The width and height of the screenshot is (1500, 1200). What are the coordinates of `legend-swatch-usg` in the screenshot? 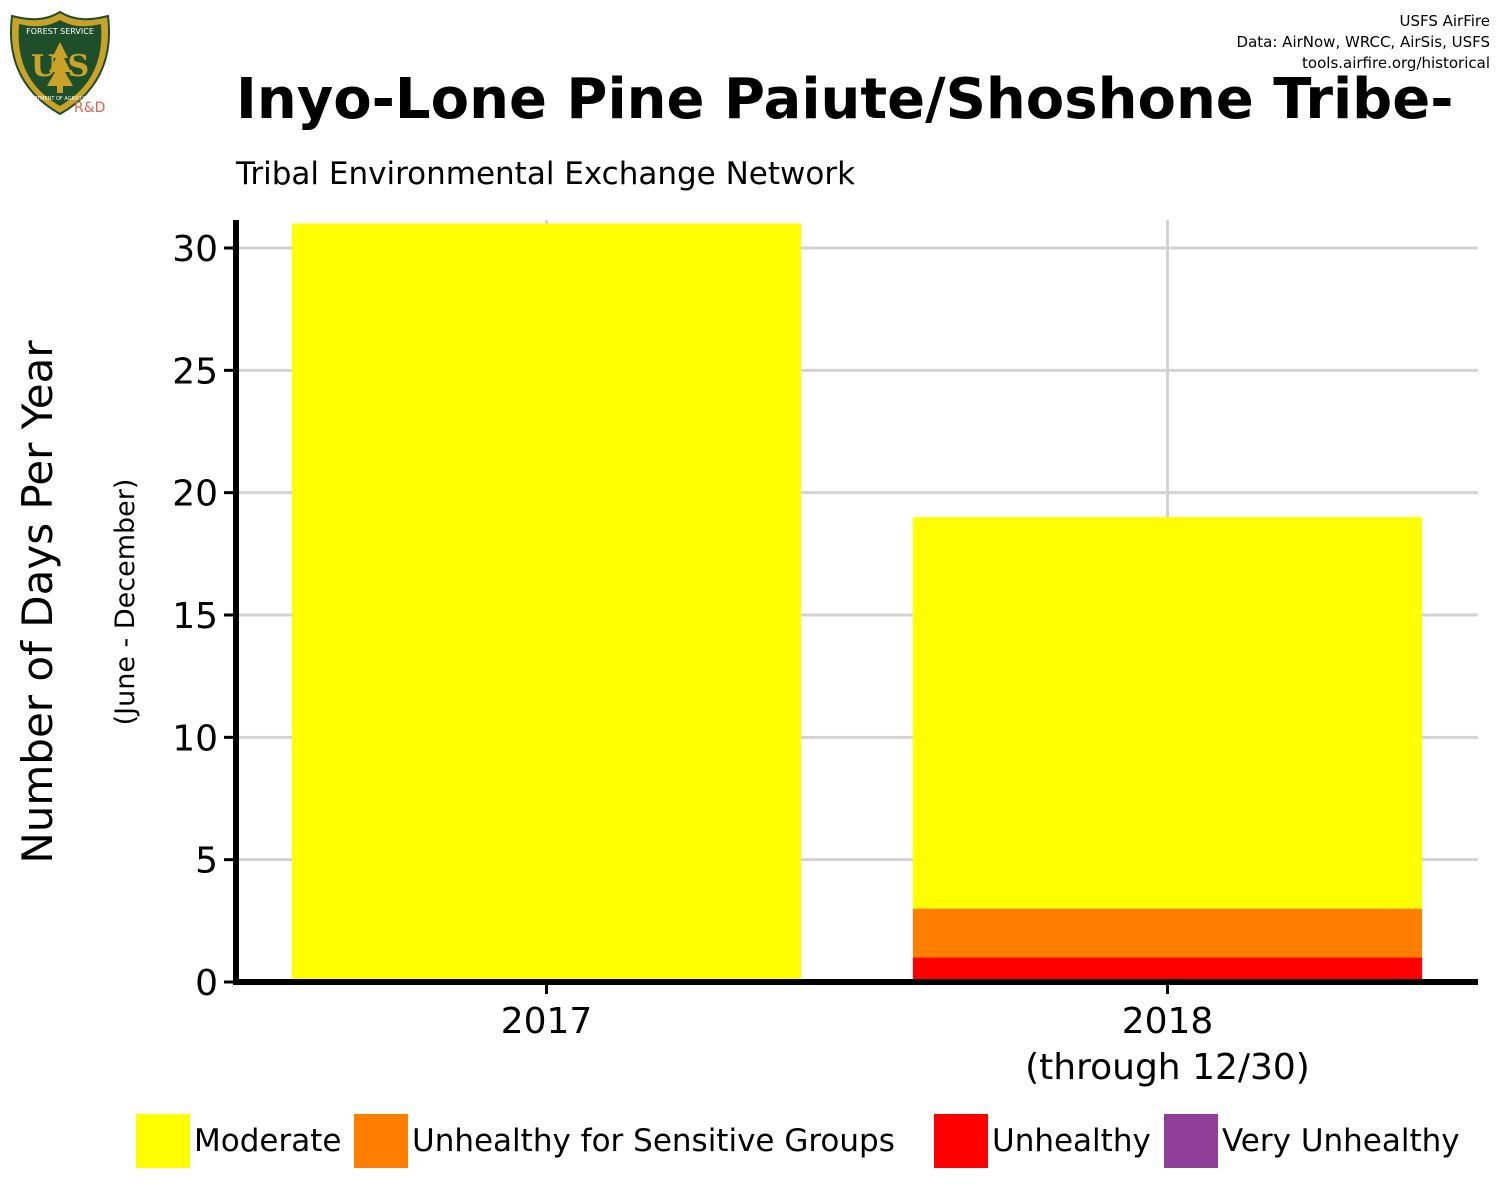 It's located at (381, 1140).